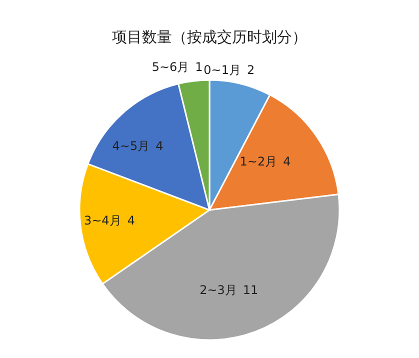  Describe the element at coordinates (250, 290) in the screenshot. I see `data-label: 11` at that location.